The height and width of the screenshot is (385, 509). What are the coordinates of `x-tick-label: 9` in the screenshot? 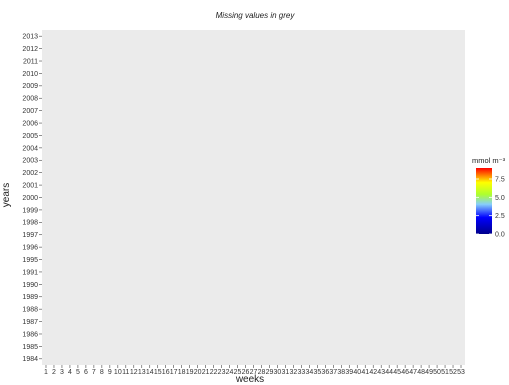 It's located at (110, 372).